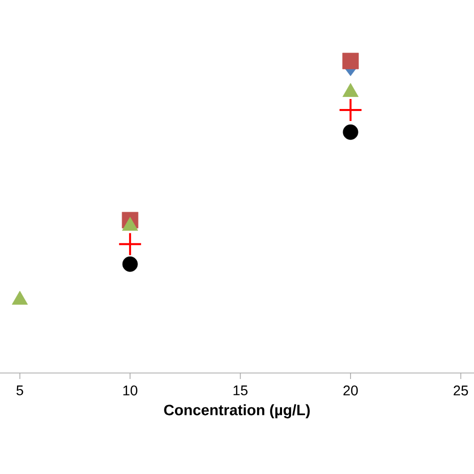  Describe the element at coordinates (241, 391) in the screenshot. I see `x-tick-label: 15` at that location.